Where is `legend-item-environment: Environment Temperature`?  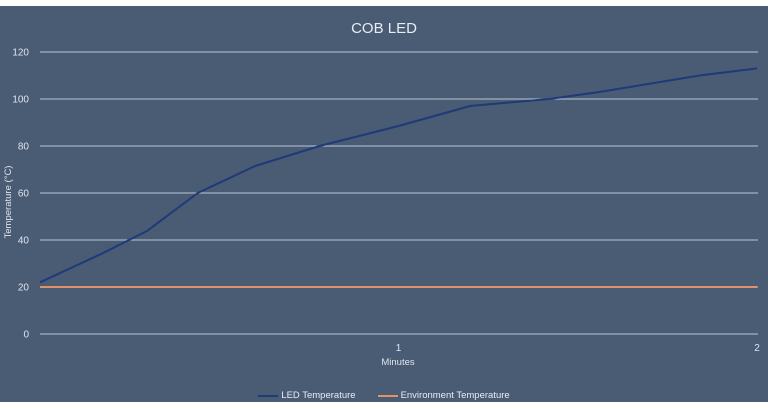
legend-item-environment: Environment Temperature is located at coordinates (443, 395).